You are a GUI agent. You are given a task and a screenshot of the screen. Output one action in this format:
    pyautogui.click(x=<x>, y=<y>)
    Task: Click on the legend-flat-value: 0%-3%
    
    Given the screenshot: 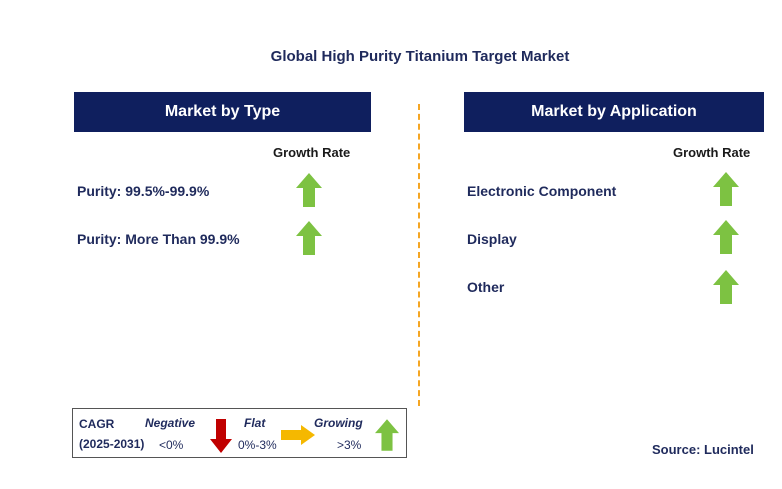 What is the action you would take?
    pyautogui.click(x=257, y=445)
    